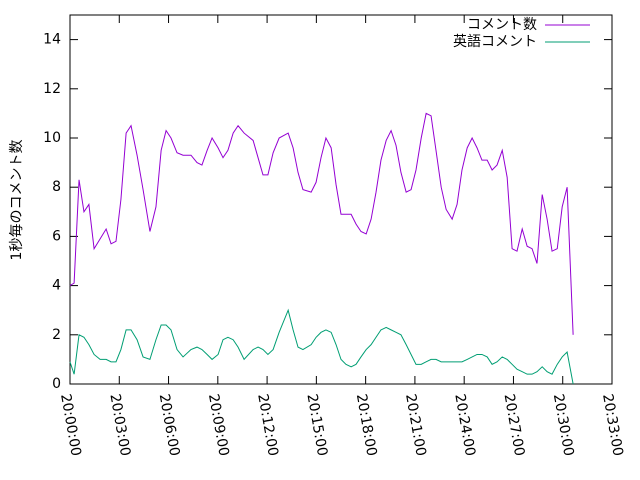 Image resolution: width=640 pixels, height=480 pixels. What do you see at coordinates (495, 41) in the screenshot?
I see `legend-label: 英語コメント` at bounding box center [495, 41].